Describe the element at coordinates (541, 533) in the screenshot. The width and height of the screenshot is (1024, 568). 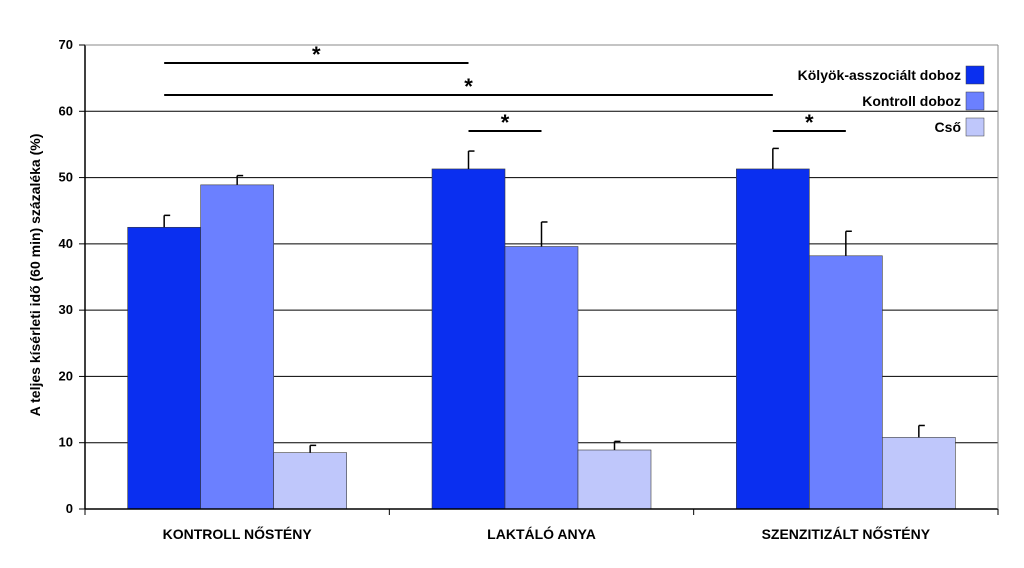
I see `x-category-label: LAKTÁLÓ ANYA` at that location.